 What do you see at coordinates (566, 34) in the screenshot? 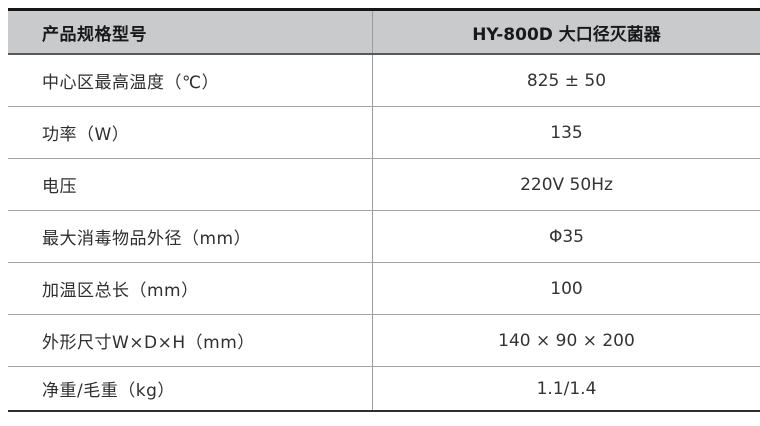
I see `header-model-name: HY-800D 大口径灭菌器` at bounding box center [566, 34].